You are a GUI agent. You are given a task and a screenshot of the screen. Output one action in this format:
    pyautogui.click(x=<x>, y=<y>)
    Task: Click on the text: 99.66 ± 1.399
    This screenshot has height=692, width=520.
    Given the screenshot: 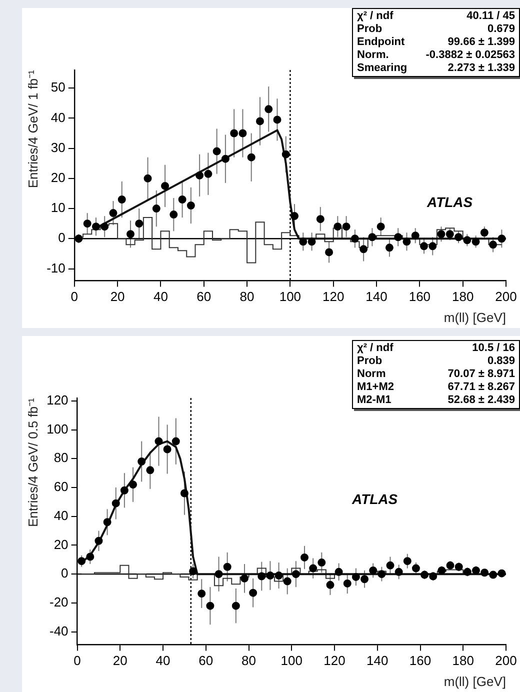 What is the action you would take?
    pyautogui.click(x=481, y=42)
    